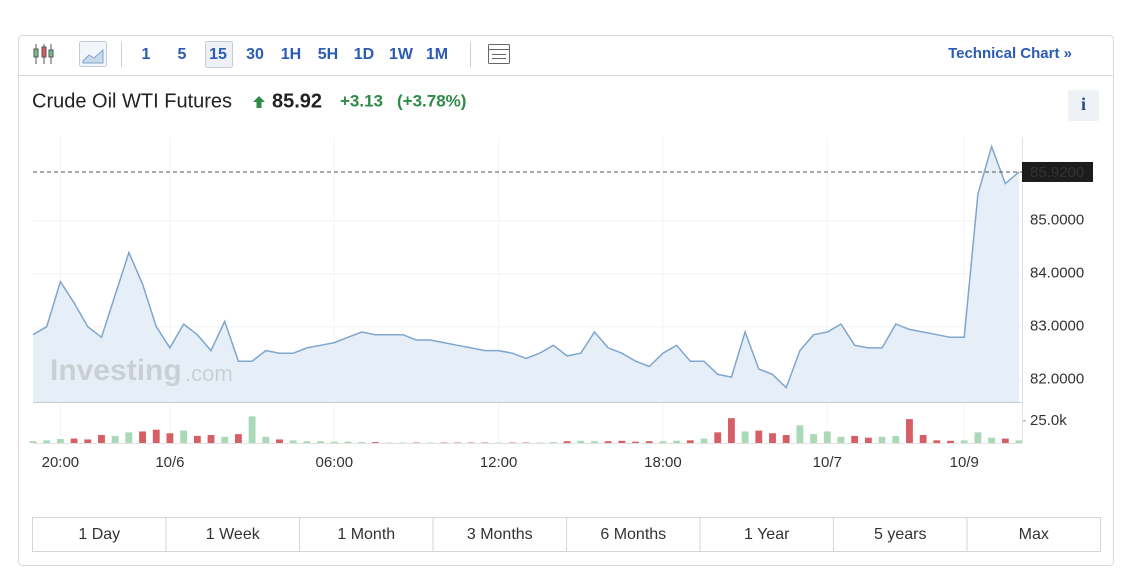 This screenshot has height=575, width=1125. What do you see at coordinates (499, 54) in the screenshot?
I see `layout-icon` at bounding box center [499, 54].